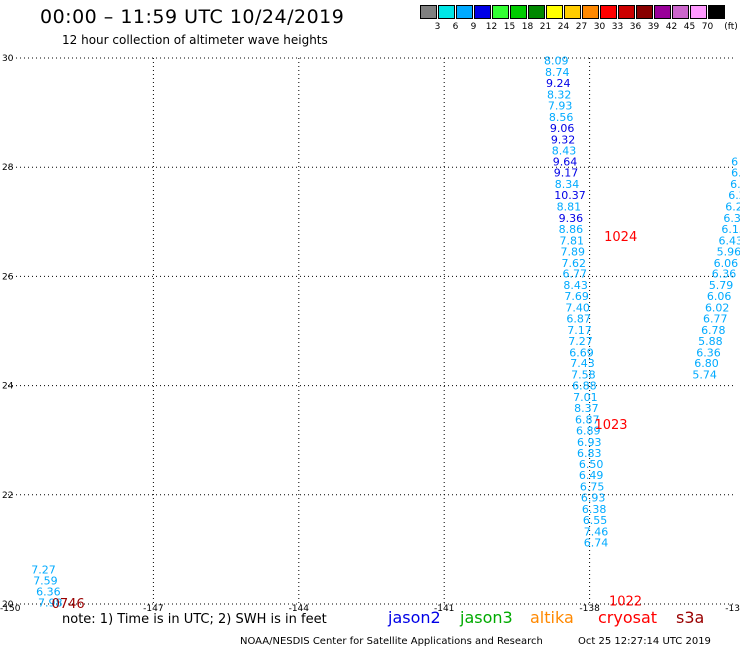 The width and height of the screenshot is (740, 650). I want to click on wave-height-value: 8.34, so click(567, 184).